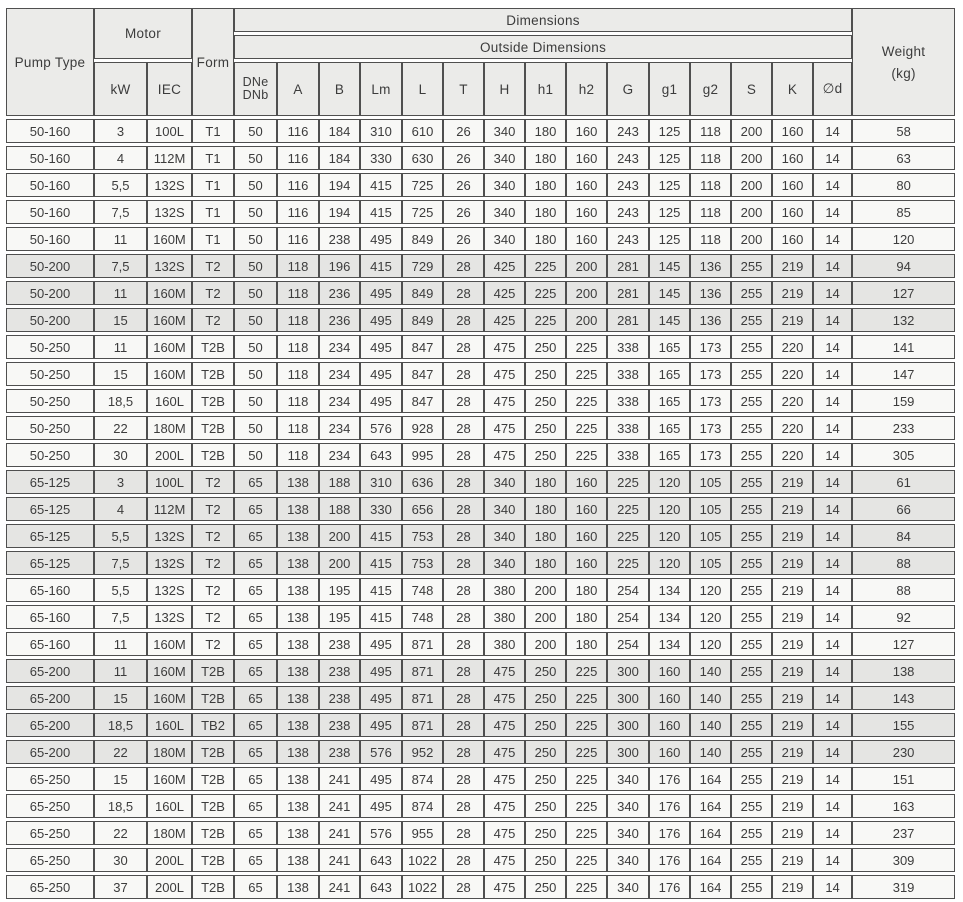 The image size is (963, 902). What do you see at coordinates (711, 89) in the screenshot?
I see `header-dim-g2: g2` at bounding box center [711, 89].